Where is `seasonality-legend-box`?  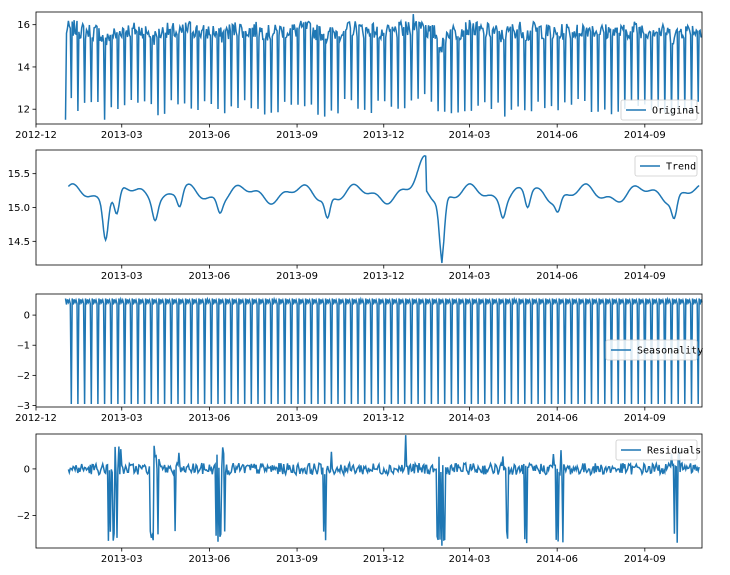 seasonality-legend-box is located at coordinates (651, 350).